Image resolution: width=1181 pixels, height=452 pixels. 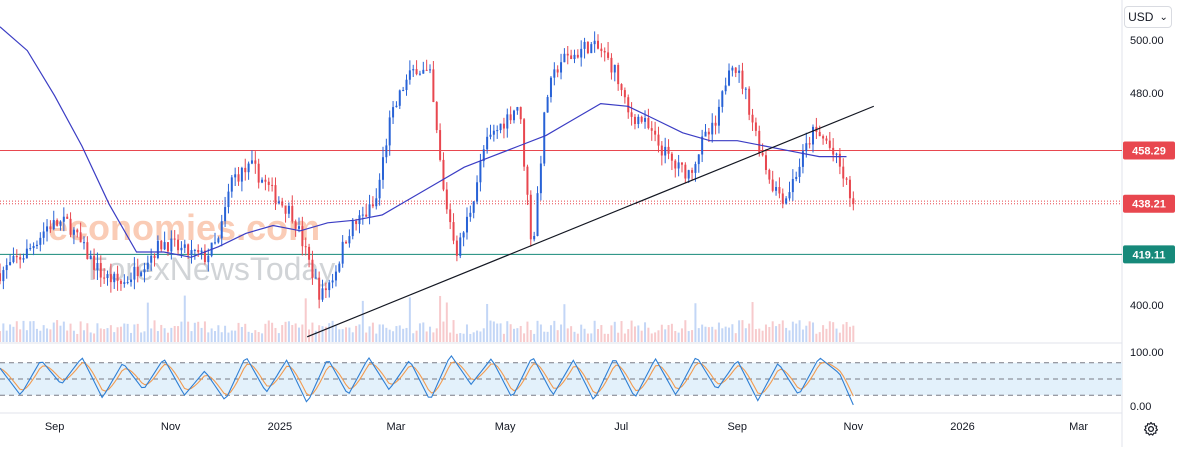 What do you see at coordinates (1163, 17) in the screenshot?
I see `chevron-down-icon: ⌄` at bounding box center [1163, 17].